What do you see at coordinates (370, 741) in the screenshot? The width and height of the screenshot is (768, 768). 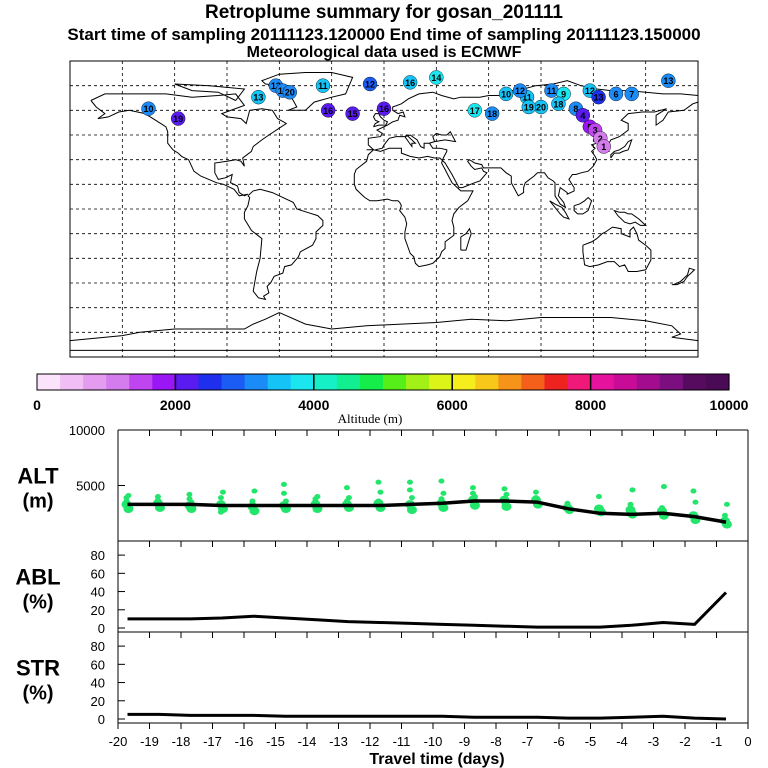 I see `x-tick-label: -12` at bounding box center [370, 741].